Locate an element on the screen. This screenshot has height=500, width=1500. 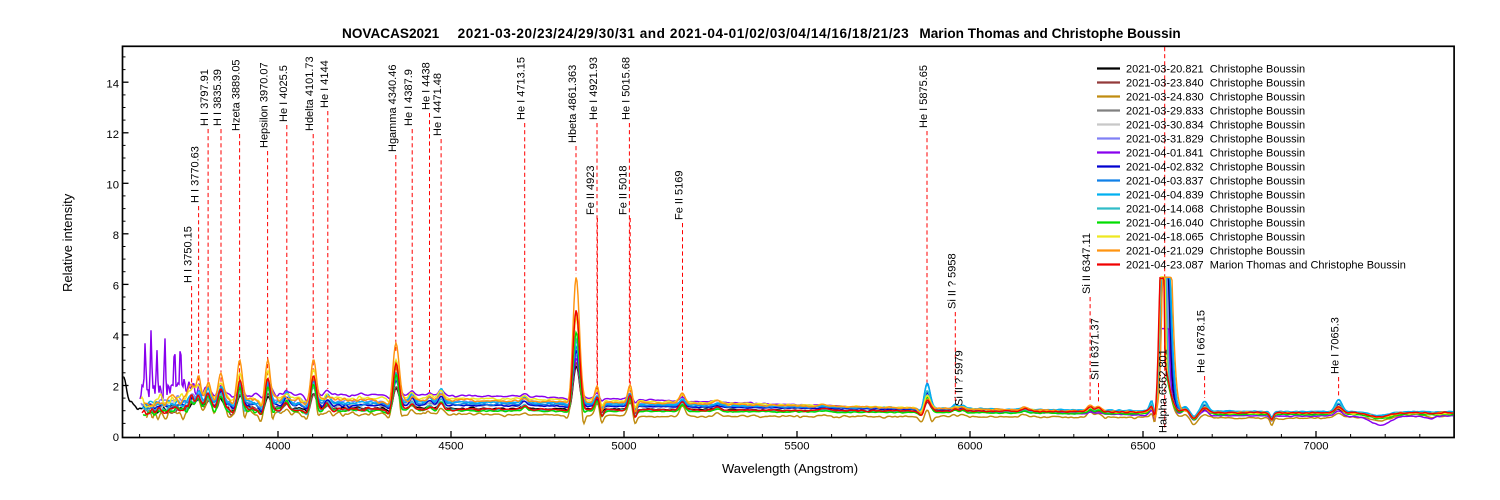
svg-text:2021-04-01.841 Christophe Bou: 2021-04-01.841 Christophe Boussin is located at coordinates (1215, 154).